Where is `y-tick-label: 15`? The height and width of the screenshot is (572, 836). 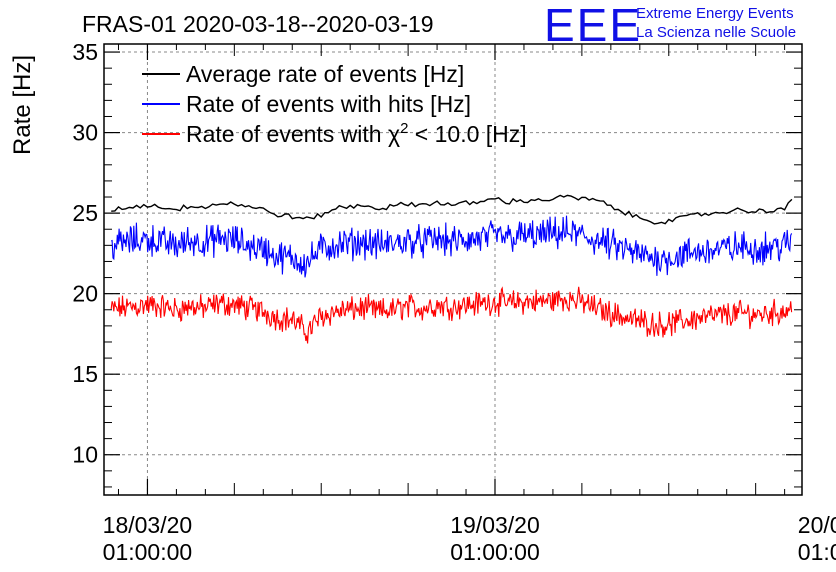
y-tick-label: 15 is located at coordinates (85, 374).